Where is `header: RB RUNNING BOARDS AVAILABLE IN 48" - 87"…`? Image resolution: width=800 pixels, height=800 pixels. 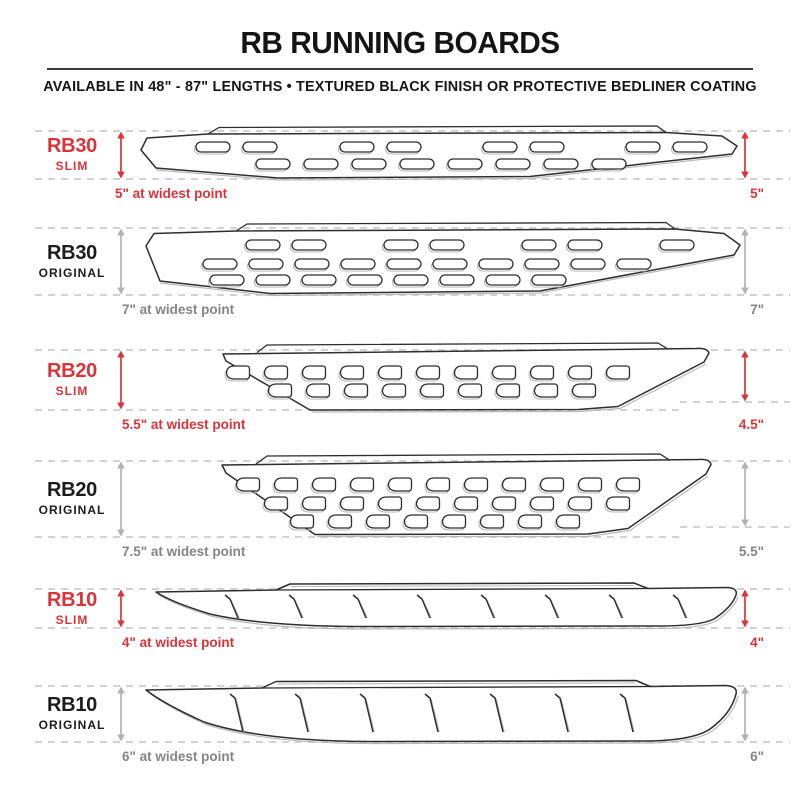
header: RB RUNNING BOARDS AVAILABLE IN 48" - 87"… is located at coordinates (400, 47).